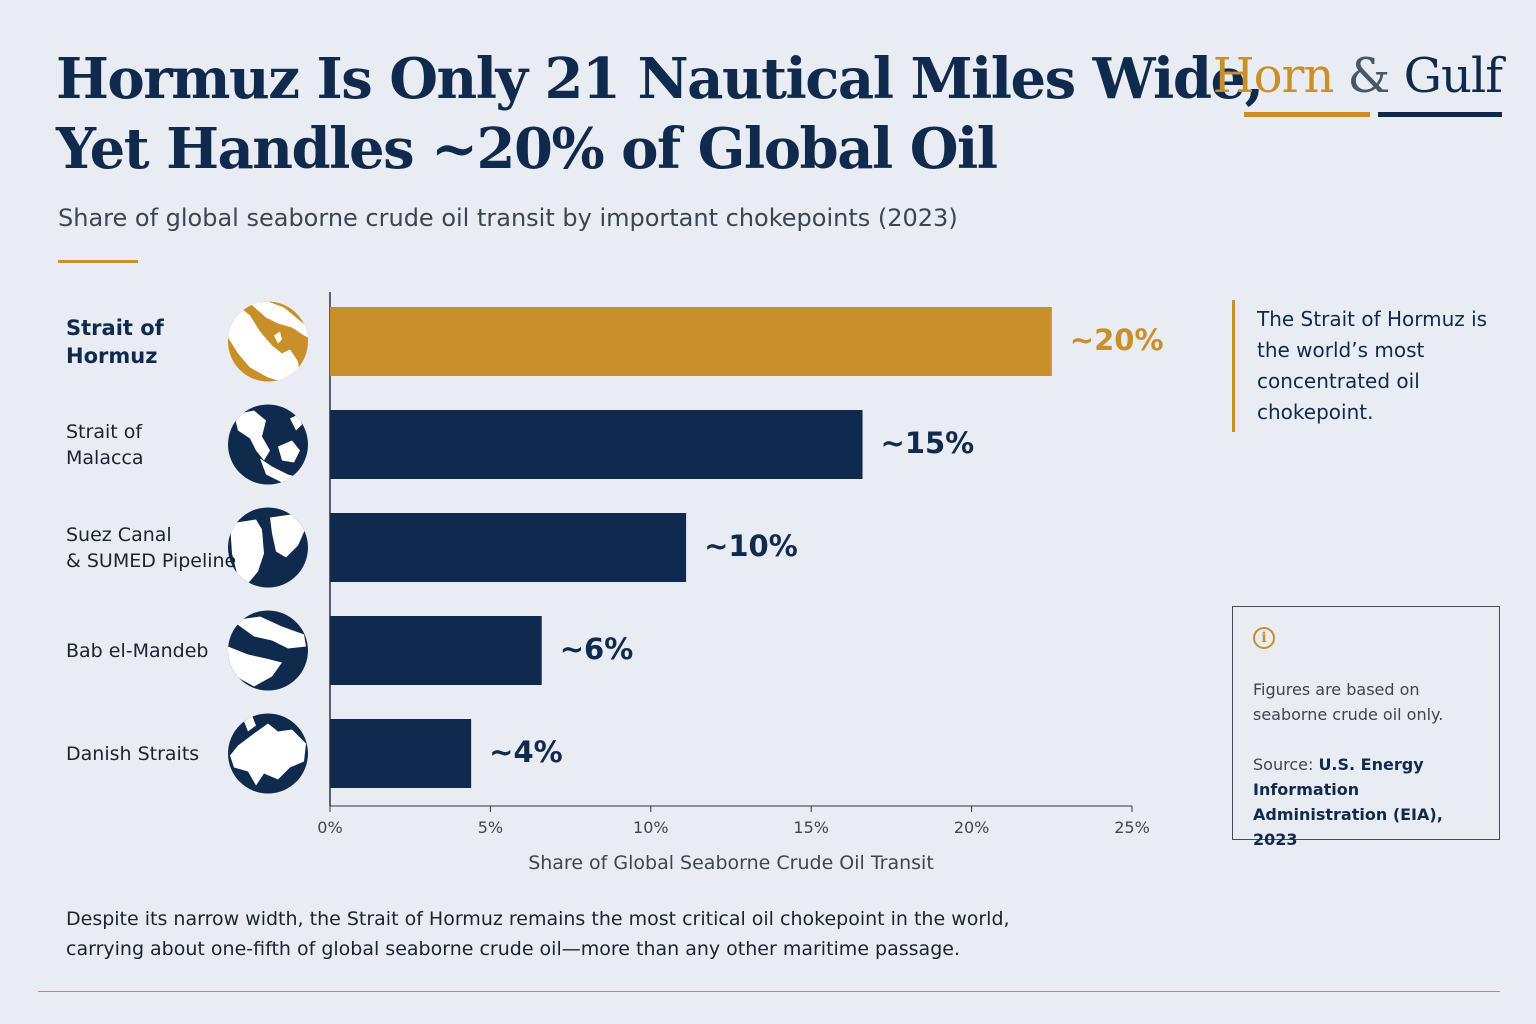 This screenshot has width=1536, height=1024. I want to click on value-label: ~6%, so click(596, 648).